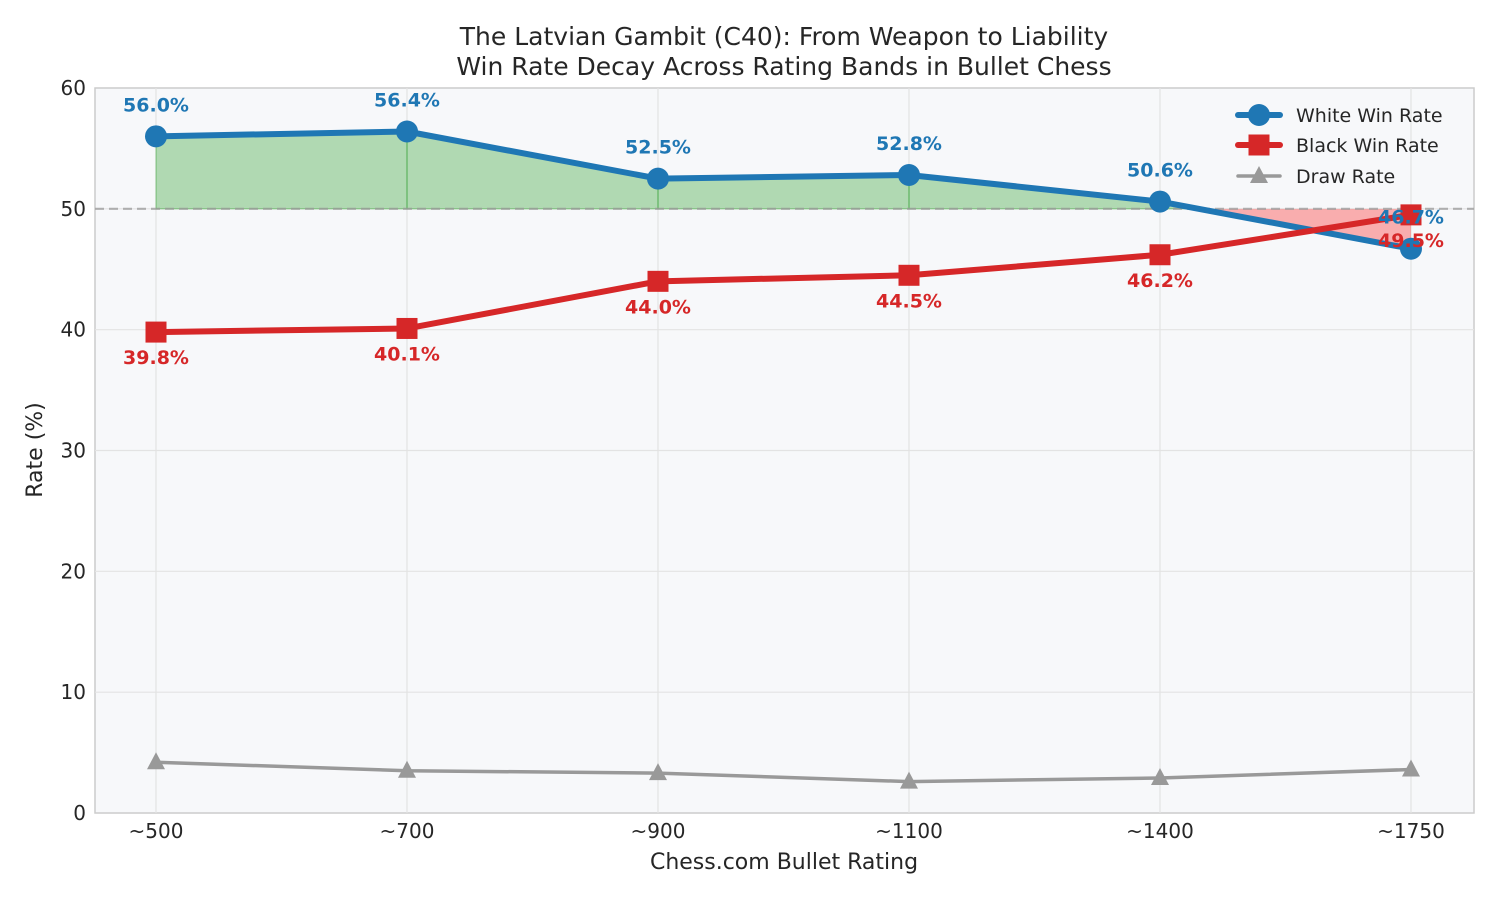  I want to click on legend-item: White Win Rate, so click(1339, 115).